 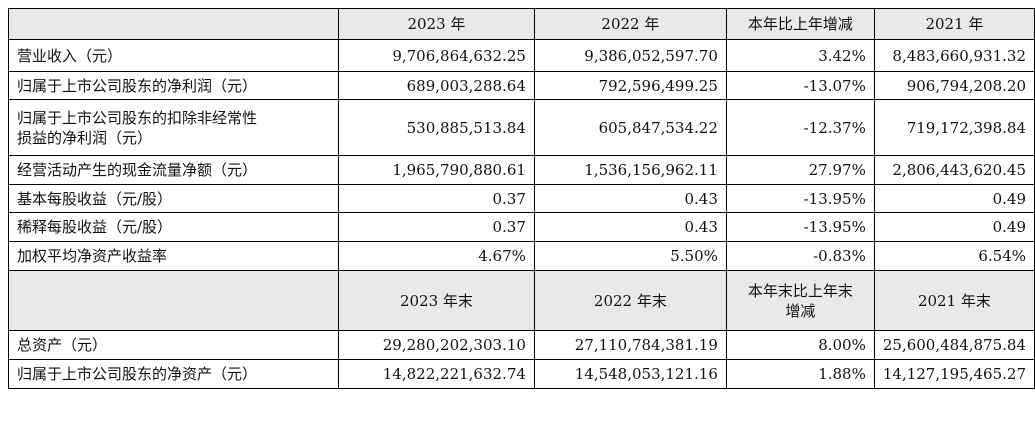 What do you see at coordinates (436, 345) in the screenshot?
I see `value-2023: 29,280,202,303.10` at bounding box center [436, 345].